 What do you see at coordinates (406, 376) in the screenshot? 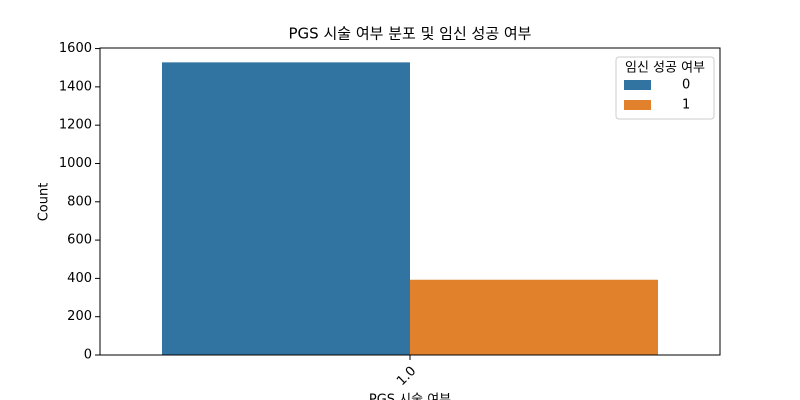
I see `x-tick-label: 1.0` at bounding box center [406, 376].